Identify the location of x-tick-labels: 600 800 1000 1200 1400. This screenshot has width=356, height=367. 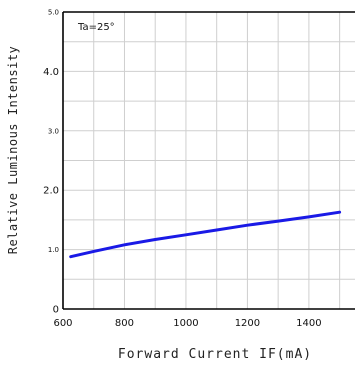
(187, 323).